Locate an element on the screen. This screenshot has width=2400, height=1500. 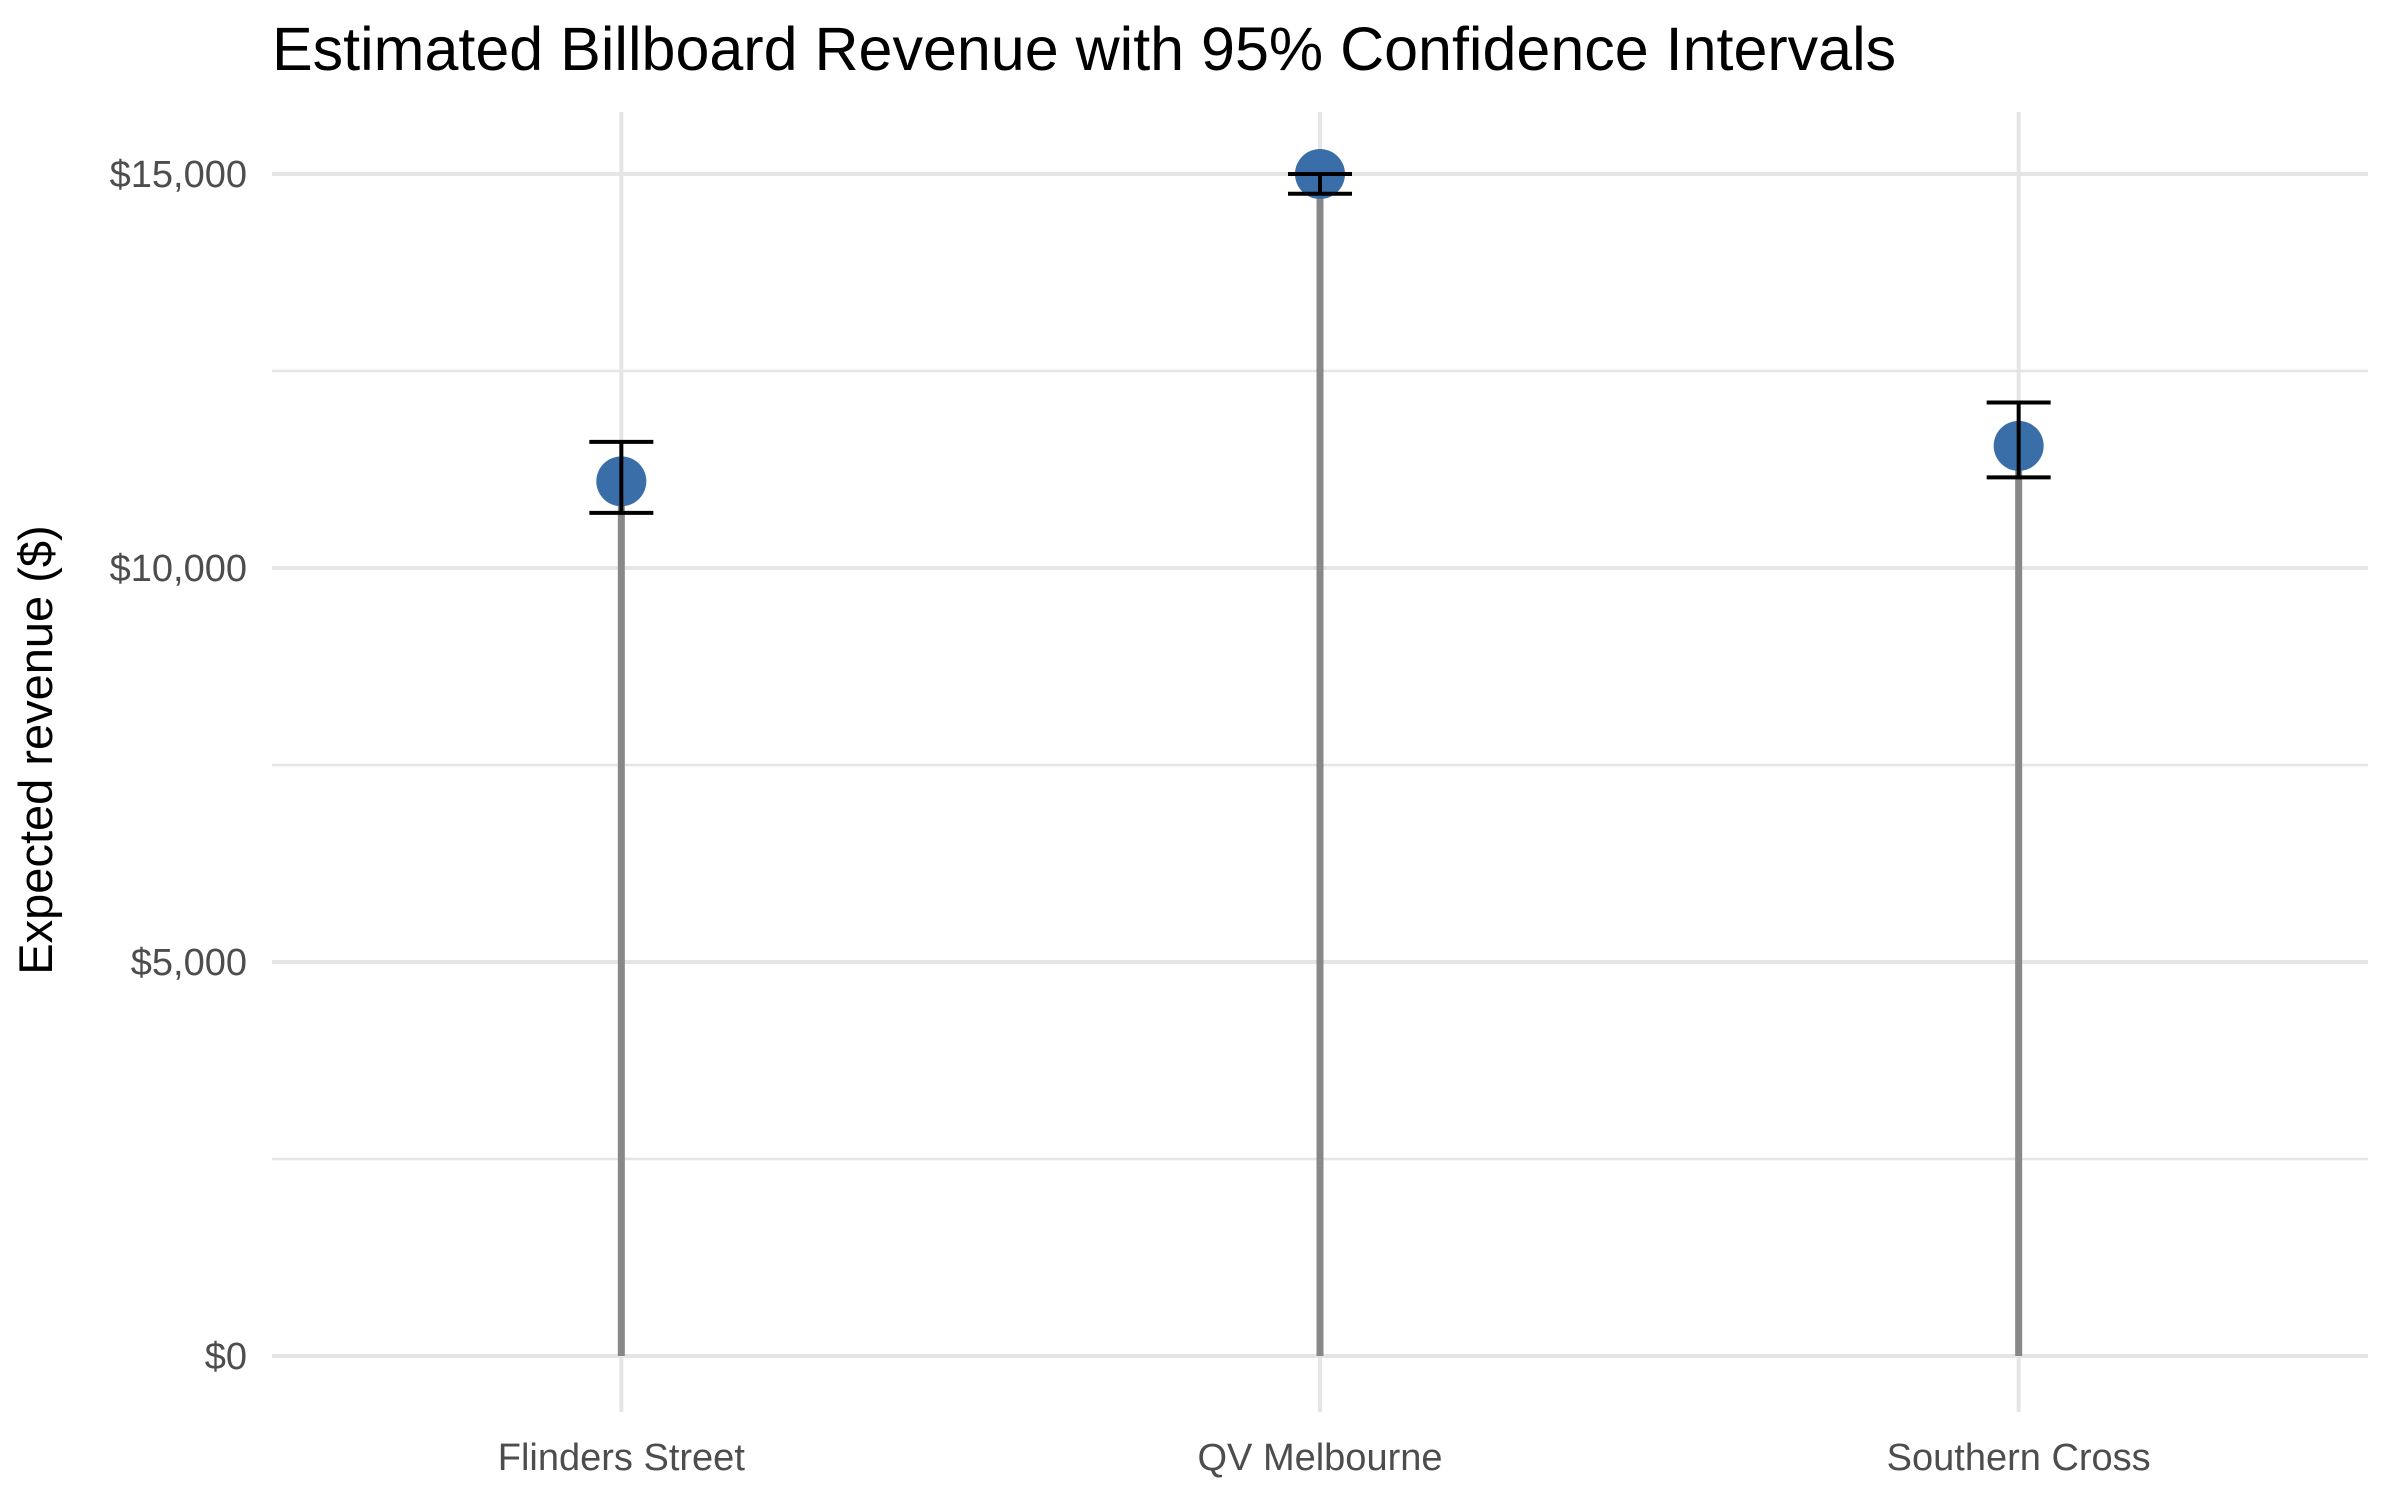
confidence-intervals is located at coordinates (1320, 343).